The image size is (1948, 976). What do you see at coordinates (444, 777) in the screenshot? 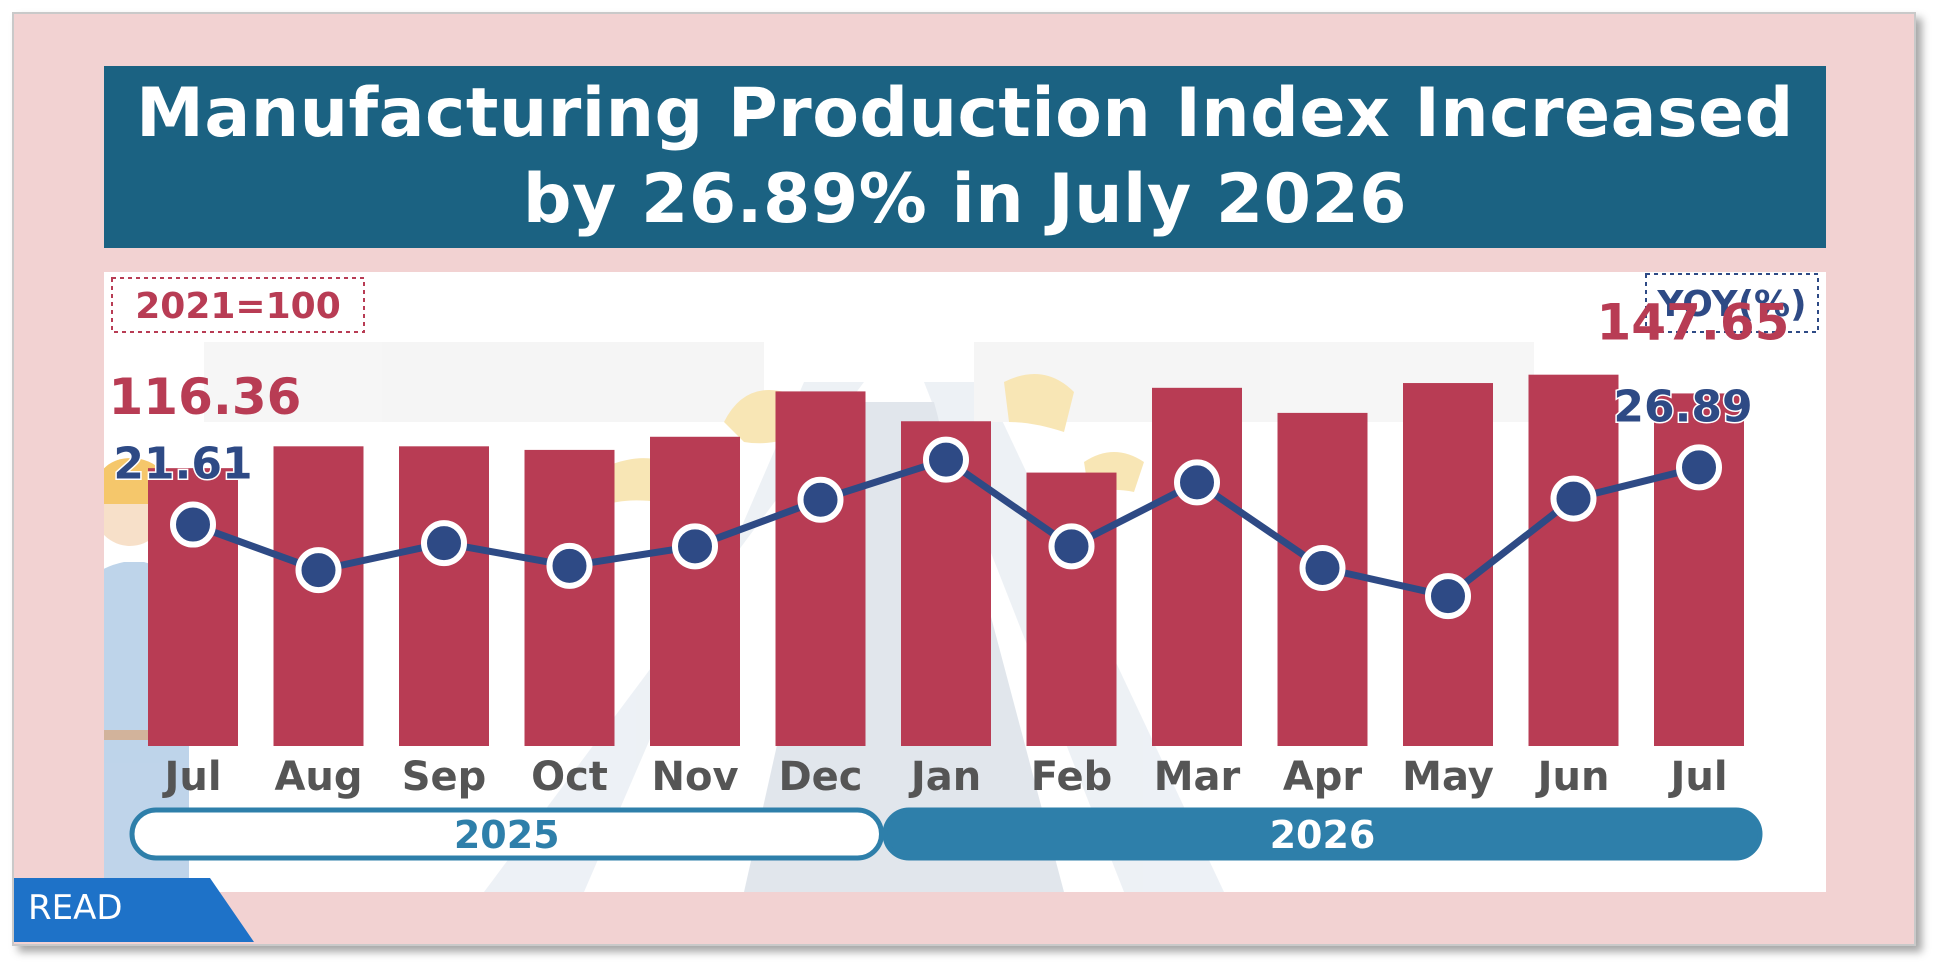
I see `x-tick-label-2: Sep` at bounding box center [444, 777].